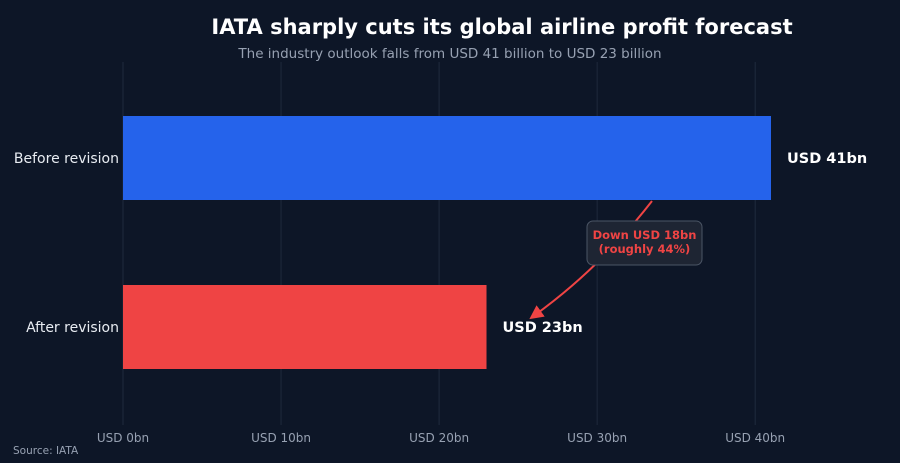 This screenshot has width=900, height=463. Describe the element at coordinates (281, 438) in the screenshot. I see `x-tick-label: USD 10bn` at that location.